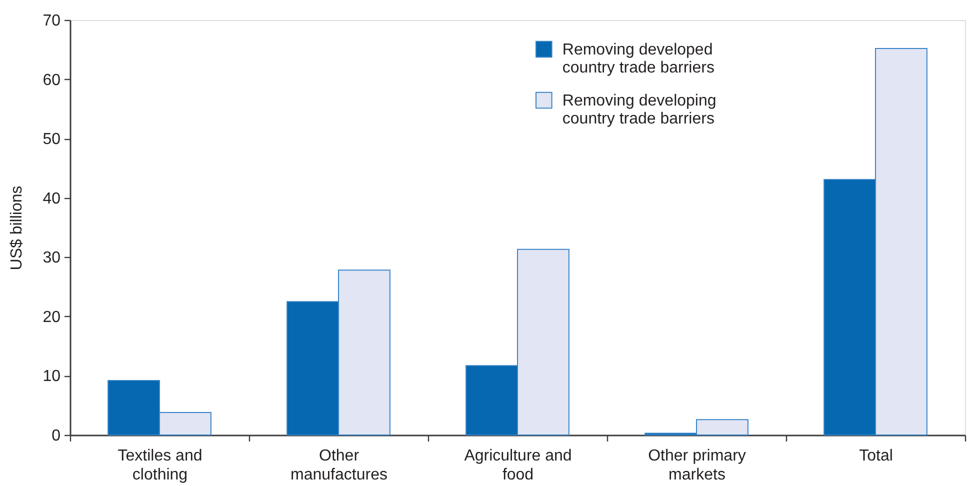 The image size is (968, 486). Describe the element at coordinates (56, 436) in the screenshot. I see `y-tick-label: 0` at that location.